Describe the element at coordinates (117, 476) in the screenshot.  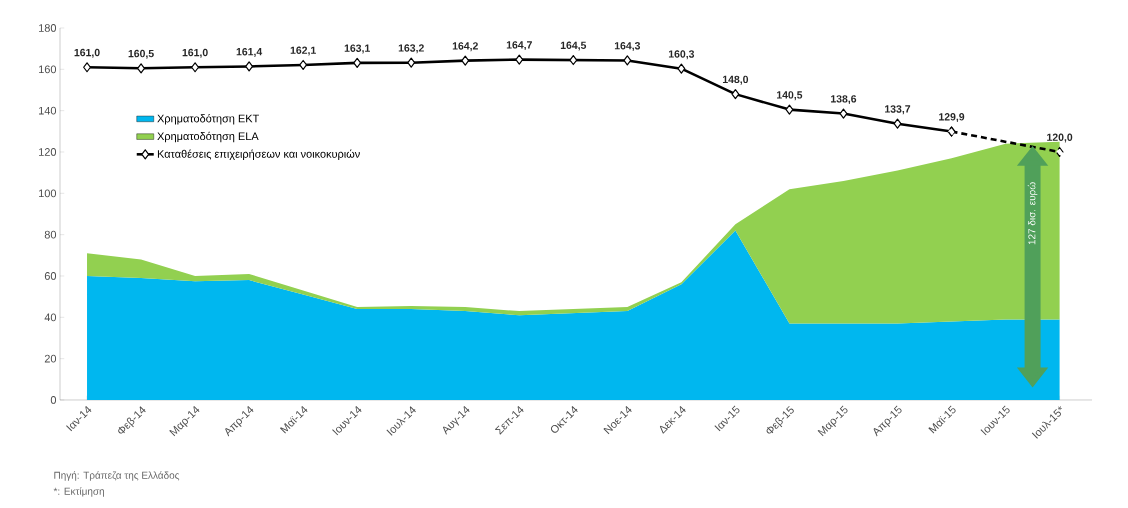
I see `text: Πηγή: Τράπεζα της Ελλάδος` at that location.